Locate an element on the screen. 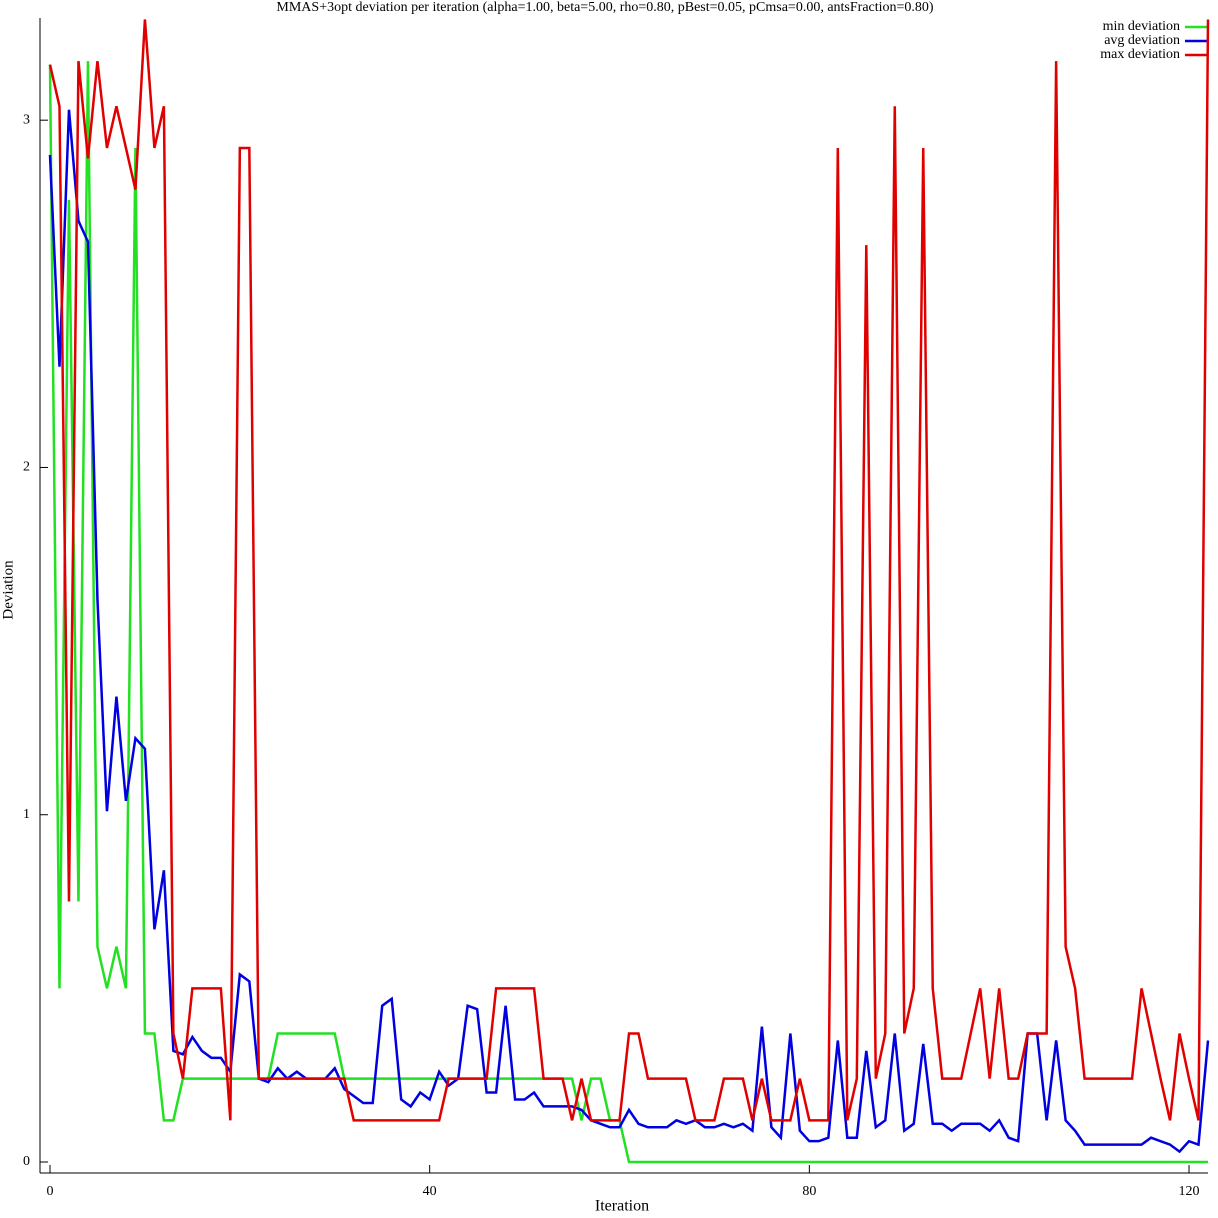 Image resolution: width=1218 pixels, height=1218 pixels. x-tick-label: 120 is located at coordinates (1189, 1191).